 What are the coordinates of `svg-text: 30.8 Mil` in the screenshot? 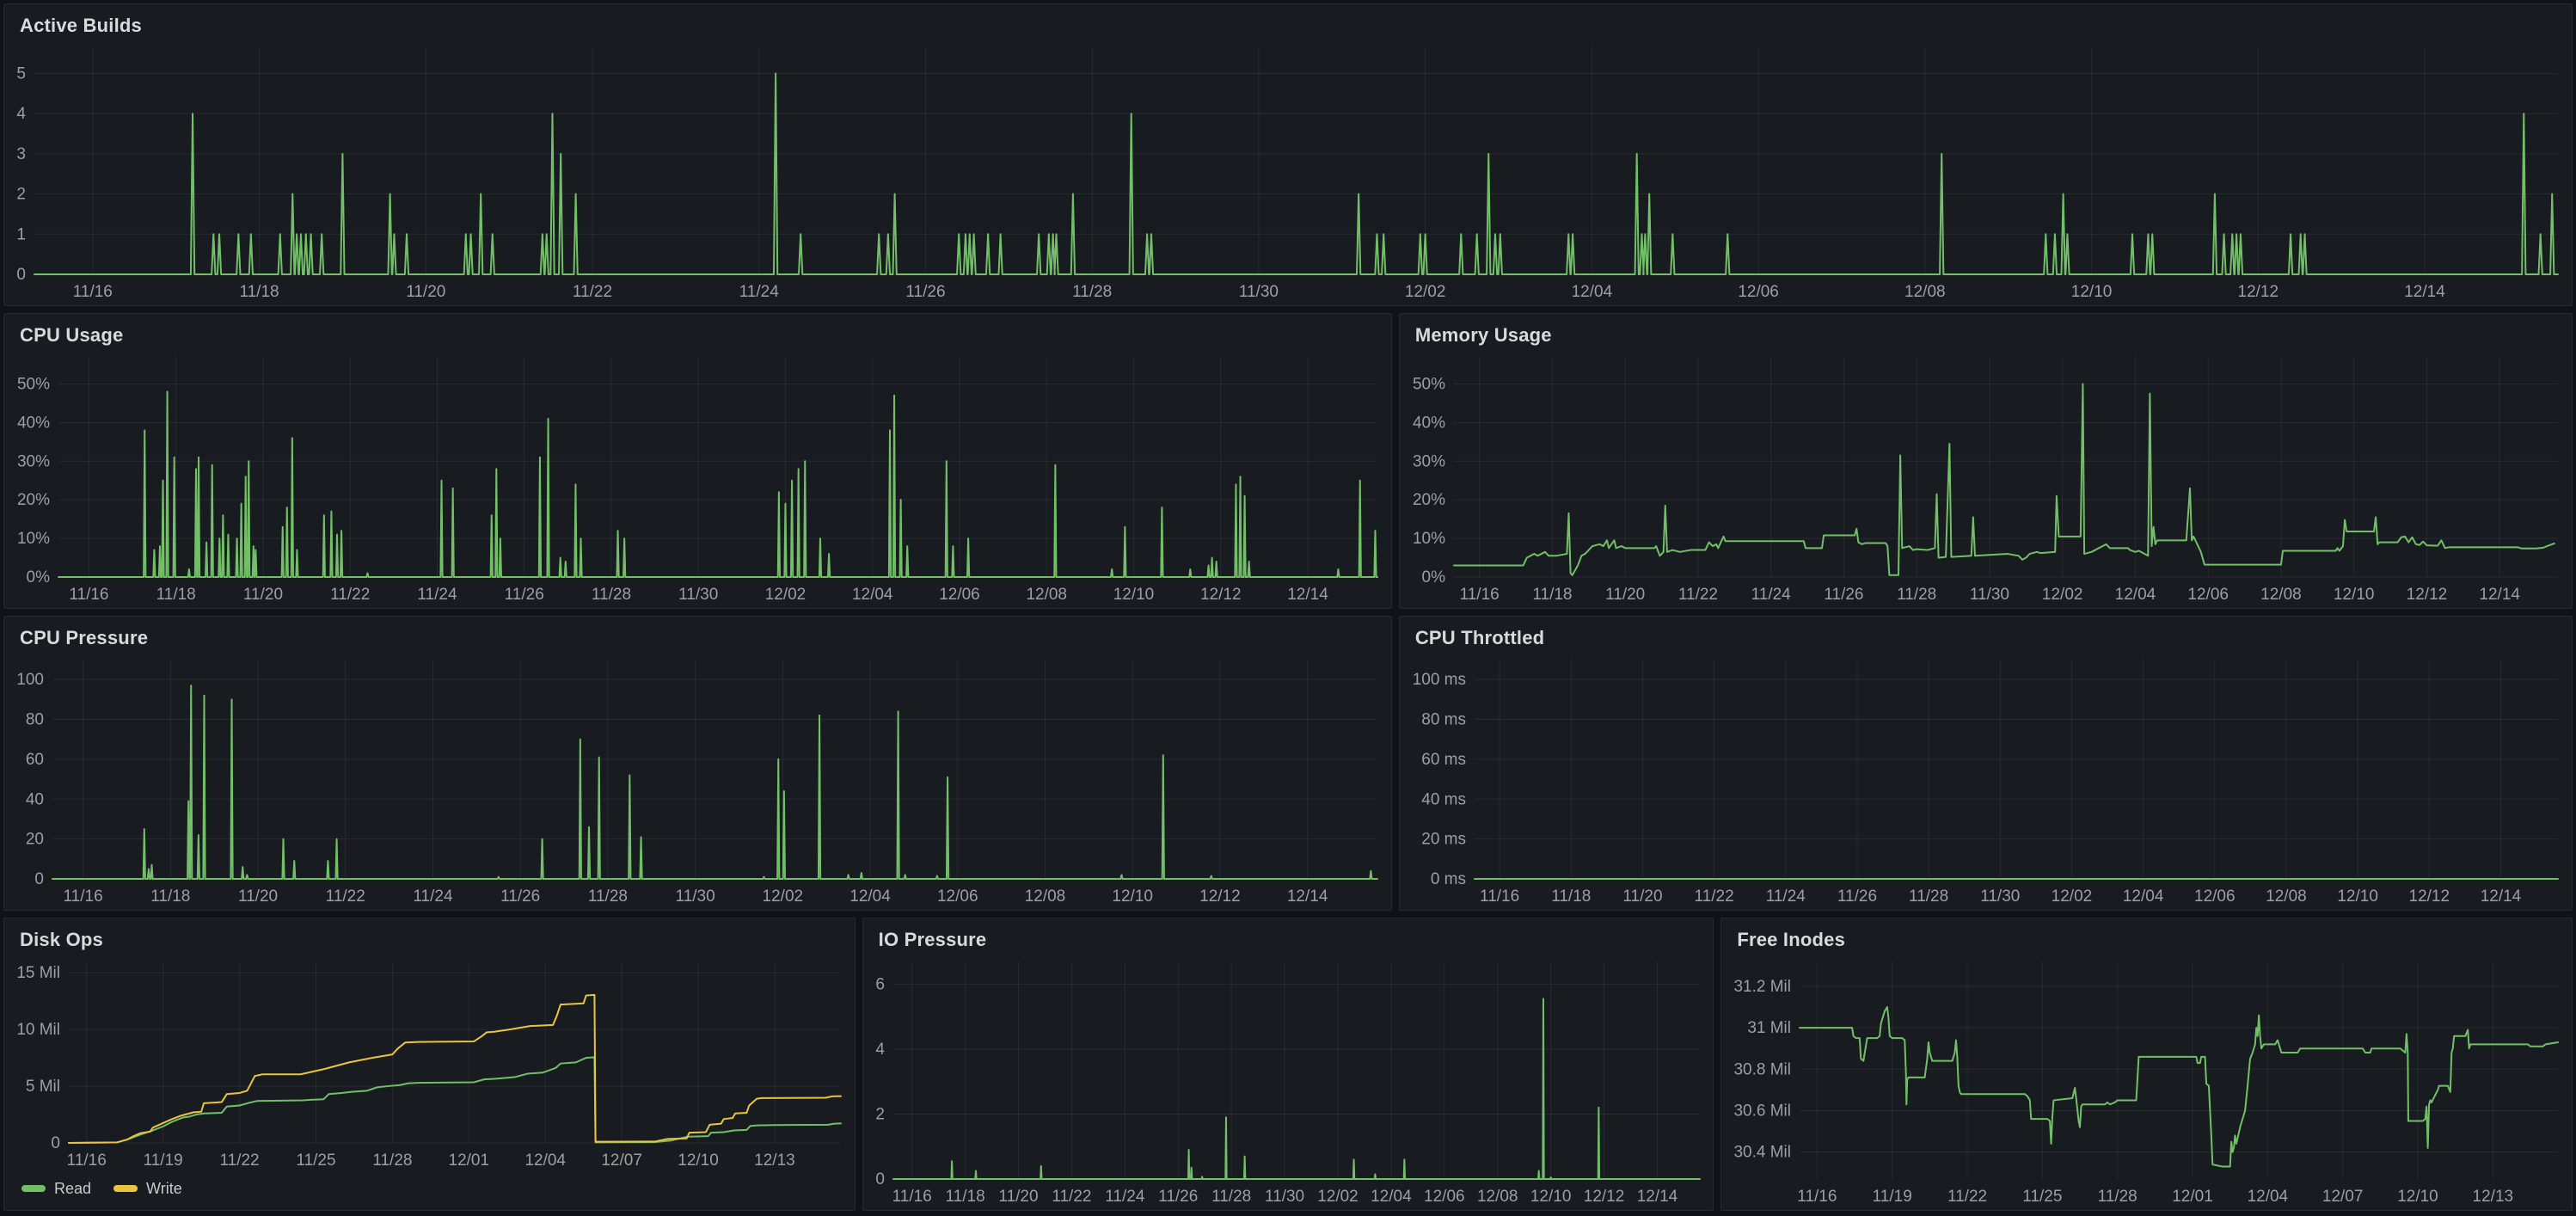 It's located at (1763, 1069).